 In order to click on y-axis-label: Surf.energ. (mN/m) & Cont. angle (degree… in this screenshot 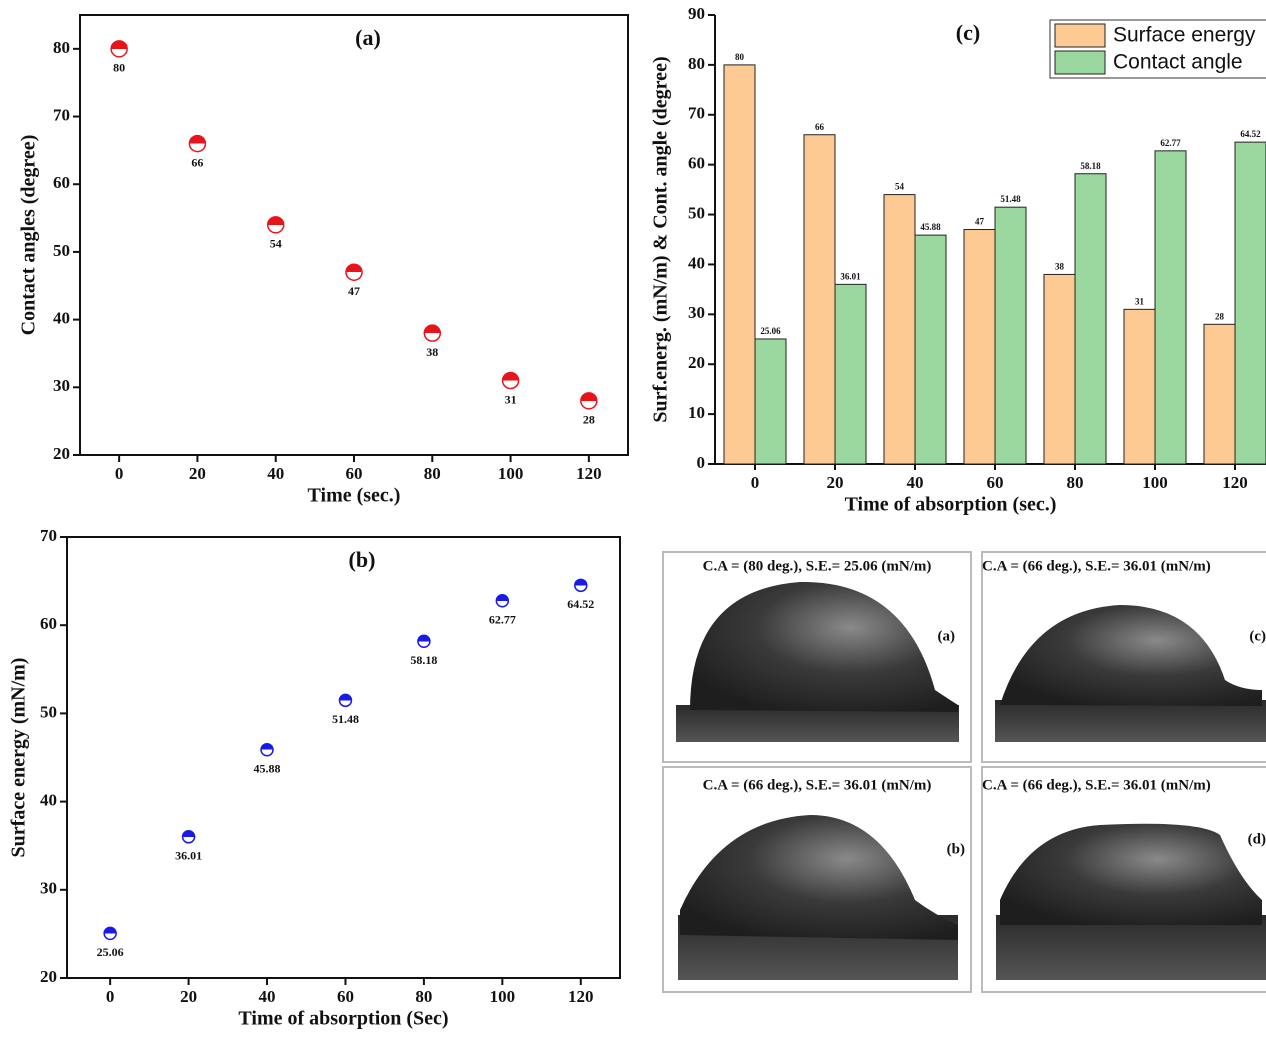, I will do `click(661, 239)`.